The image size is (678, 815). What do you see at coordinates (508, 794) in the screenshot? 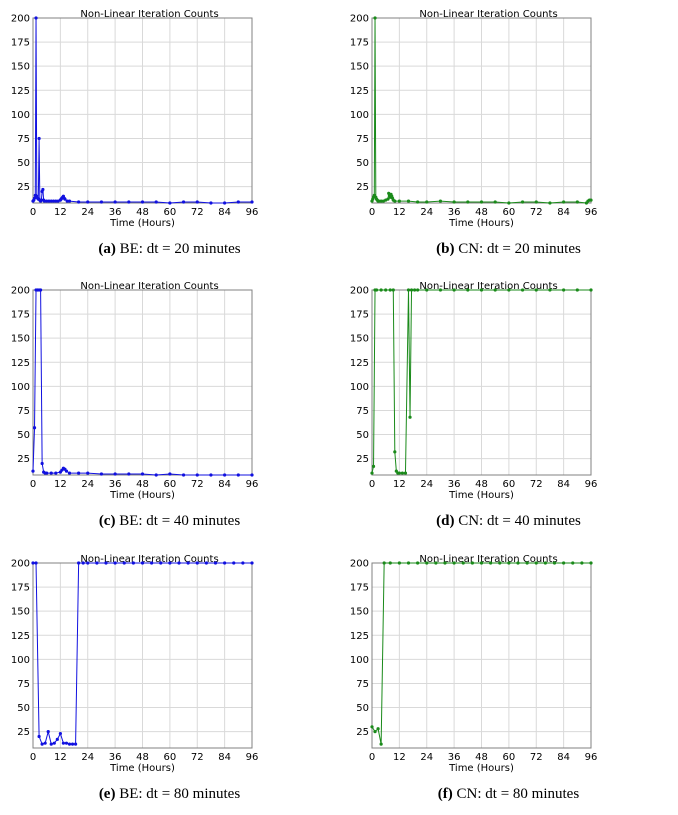
I see `chart-caption: (f) CN: dt = 80 minutes` at bounding box center [508, 794].